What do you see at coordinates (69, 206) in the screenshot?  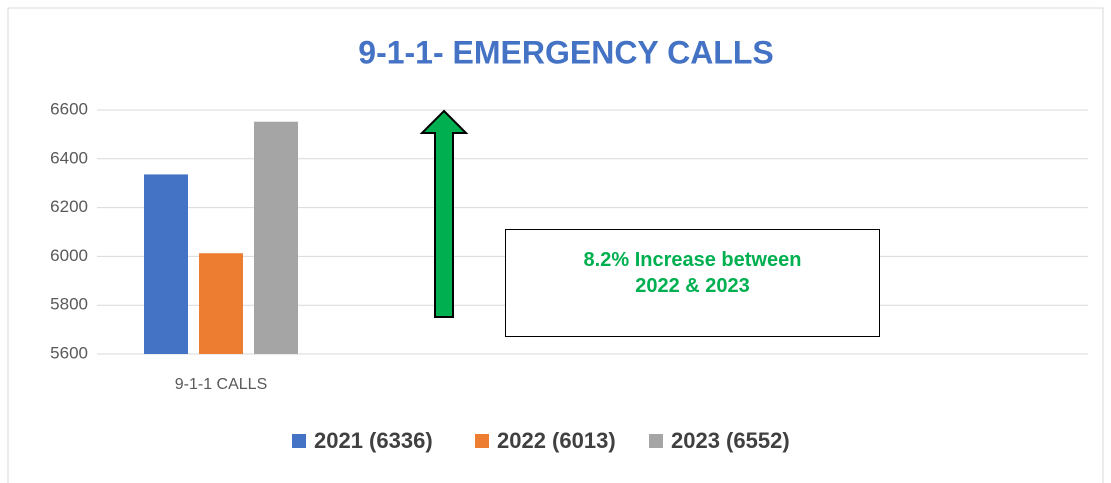 I see `y-tick-label: 6200` at bounding box center [69, 206].